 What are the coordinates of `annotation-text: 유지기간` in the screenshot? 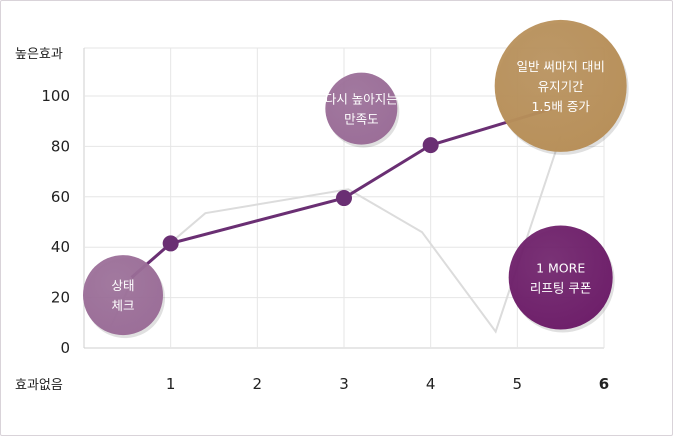 It's located at (561, 86).